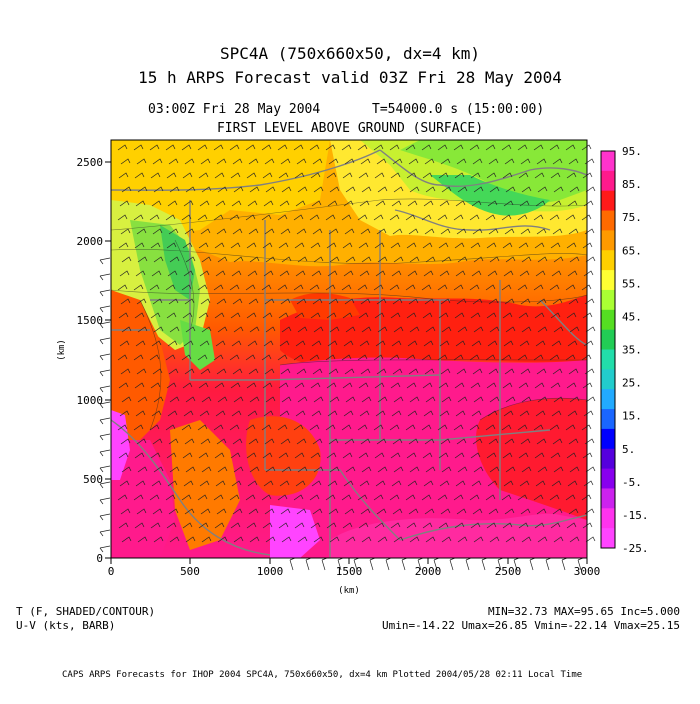 This screenshot has height=704, width=700. I want to click on colorbar-label: 75., so click(632, 217).